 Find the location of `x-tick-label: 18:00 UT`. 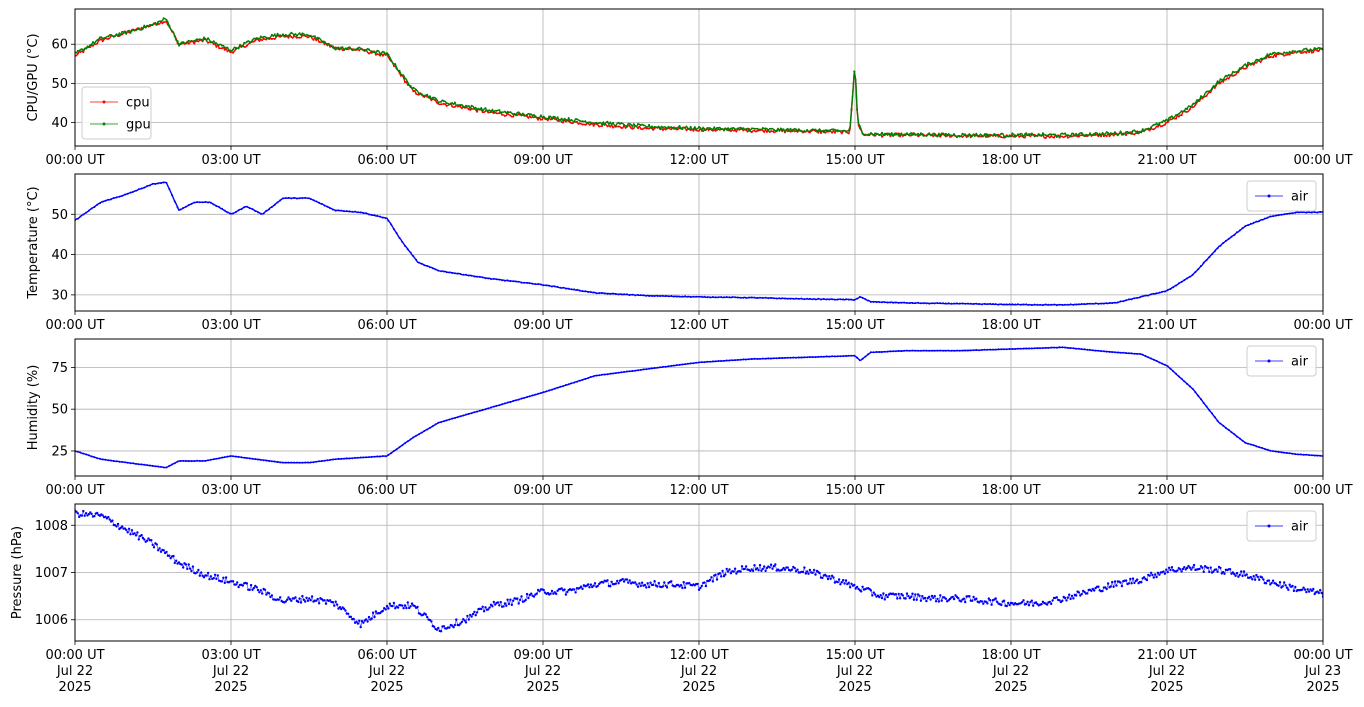

x-tick-label: 18:00 UT is located at coordinates (1010, 490).